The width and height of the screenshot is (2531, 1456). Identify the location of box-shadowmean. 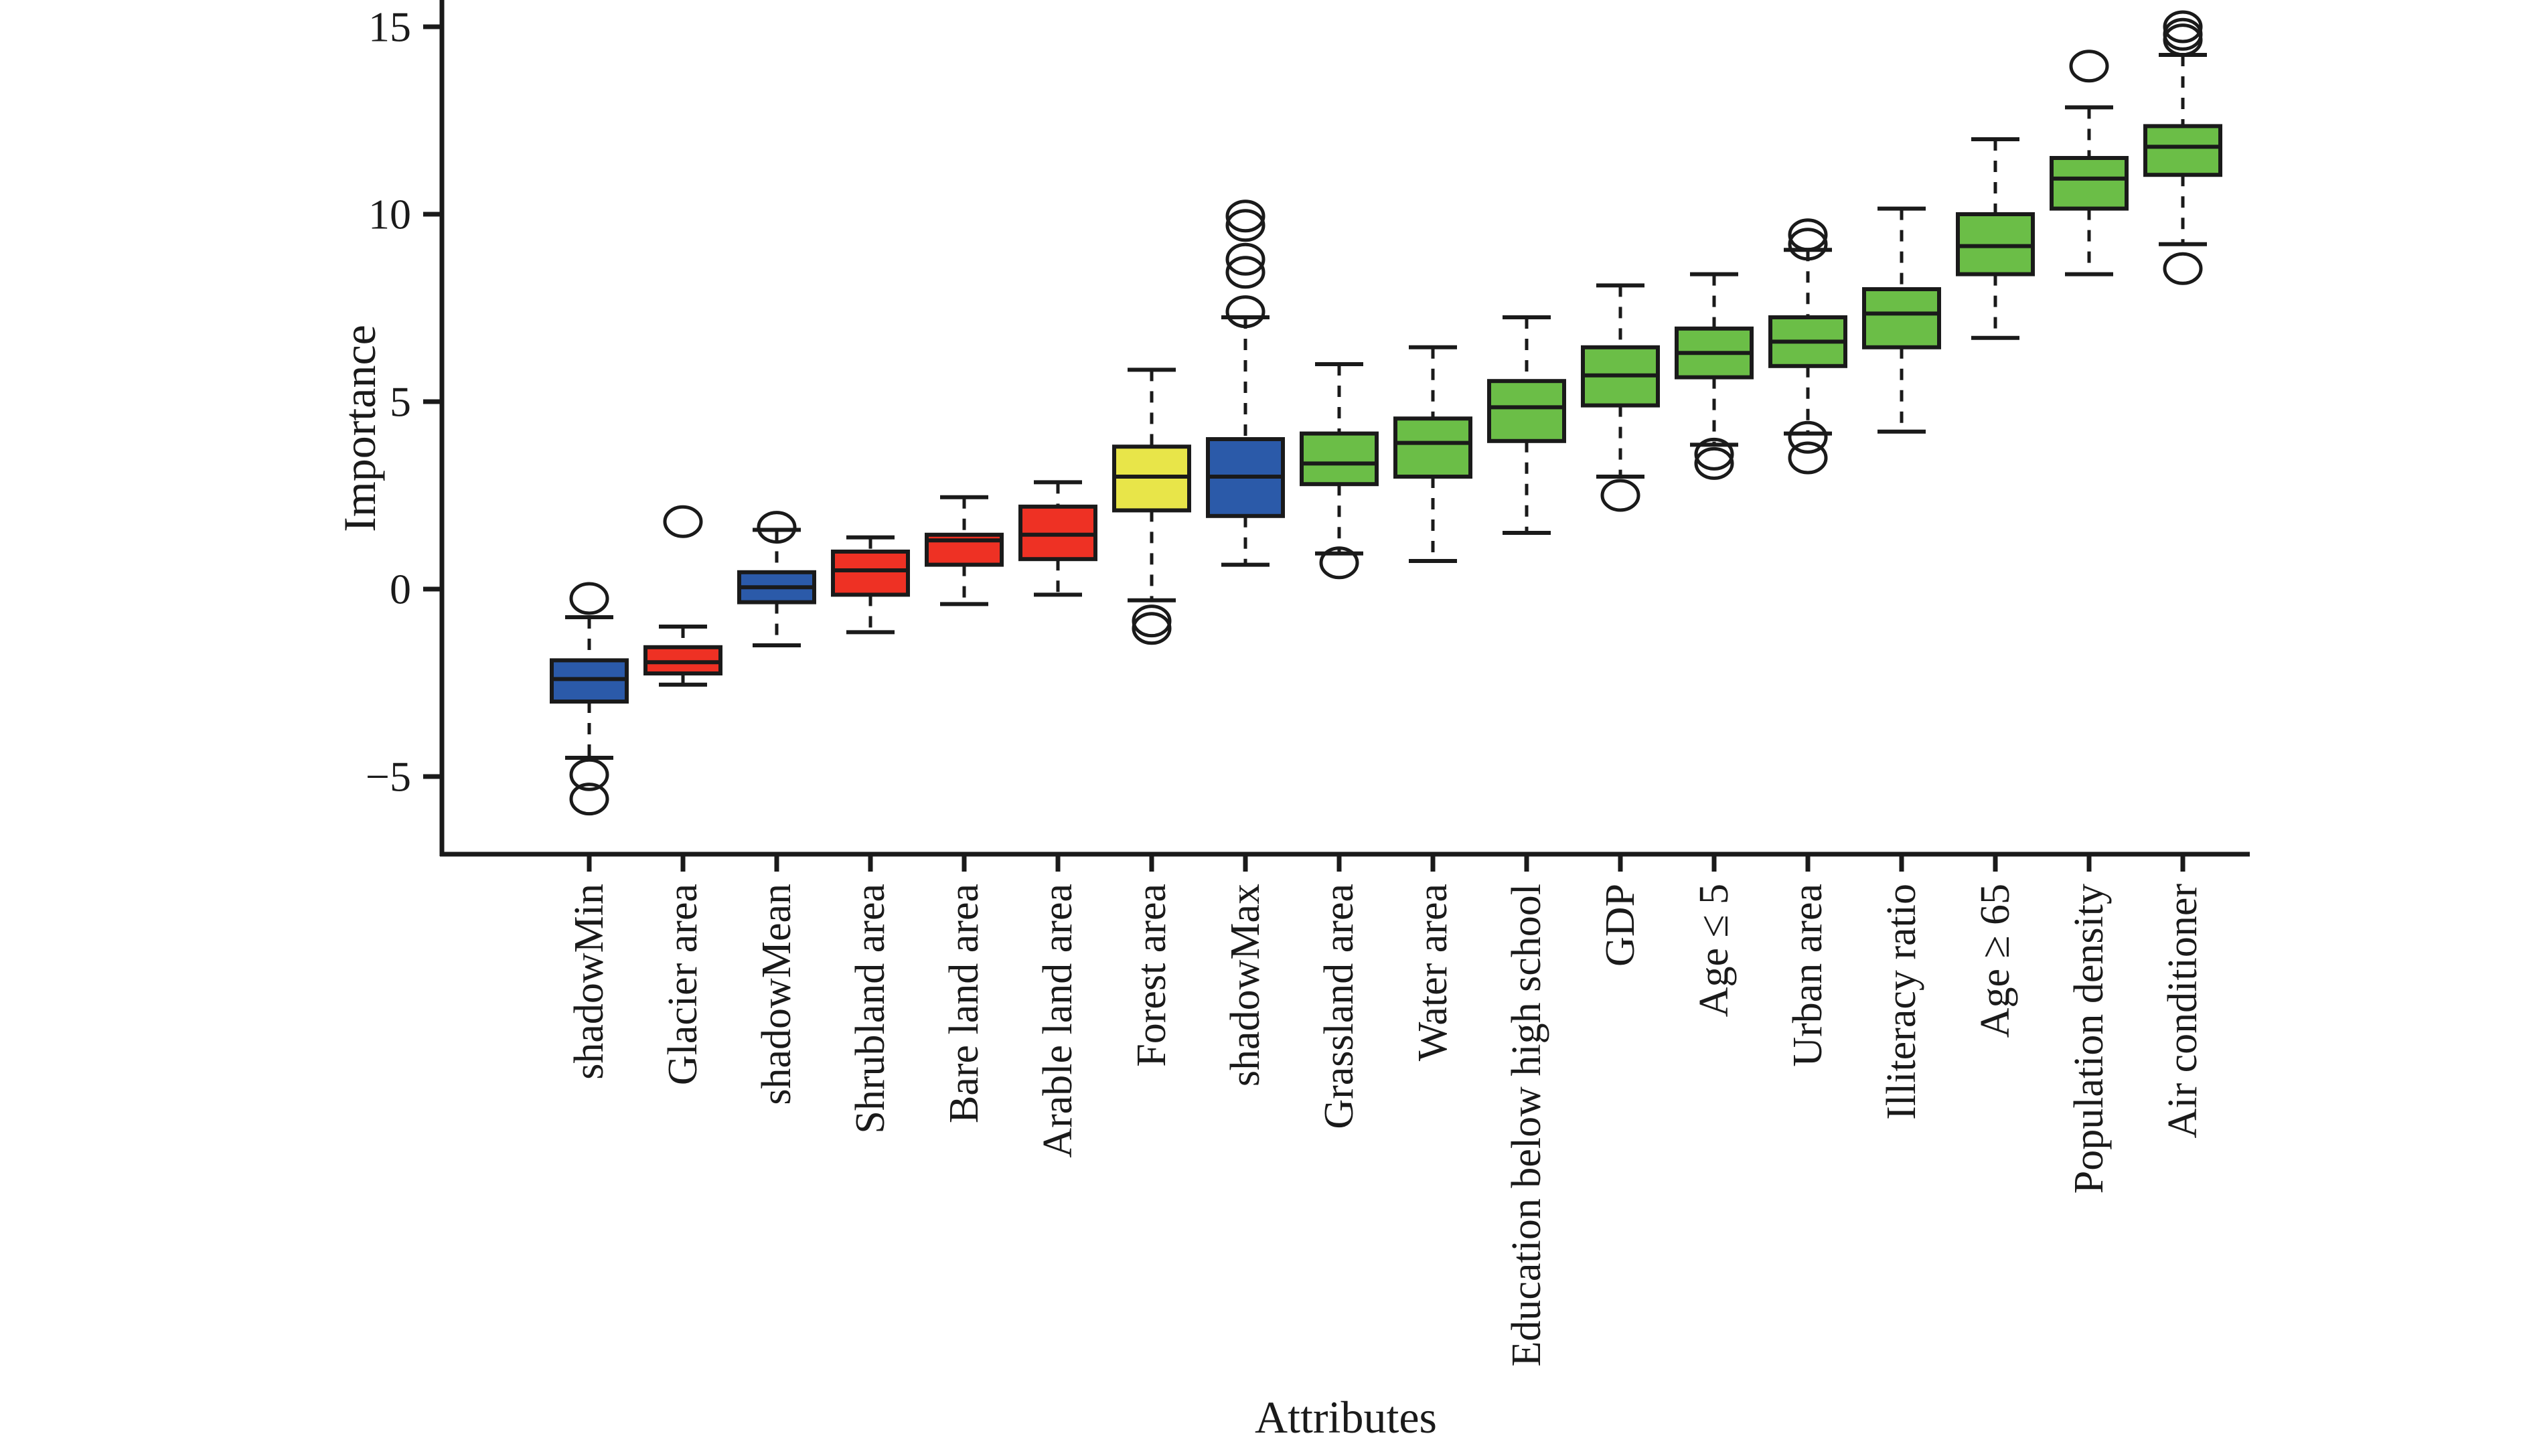
(777, 579).